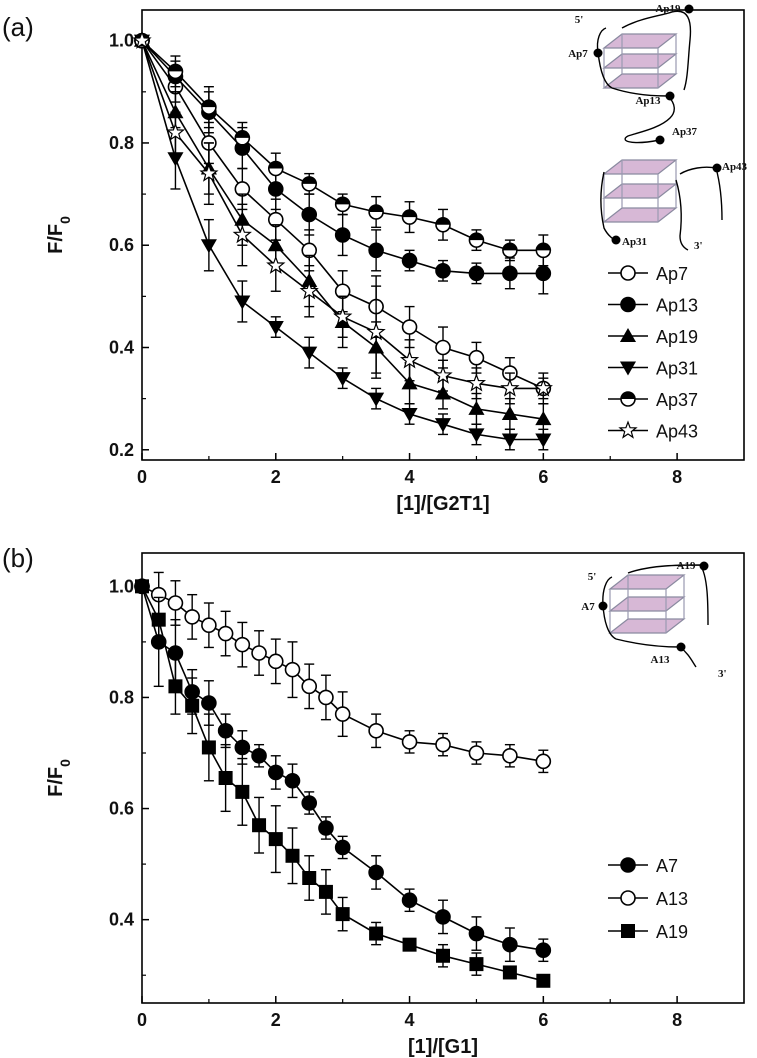 This screenshot has width=757, height=1058. Describe the element at coordinates (668, 9) in the screenshot. I see `structure-label: Ap19` at that location.